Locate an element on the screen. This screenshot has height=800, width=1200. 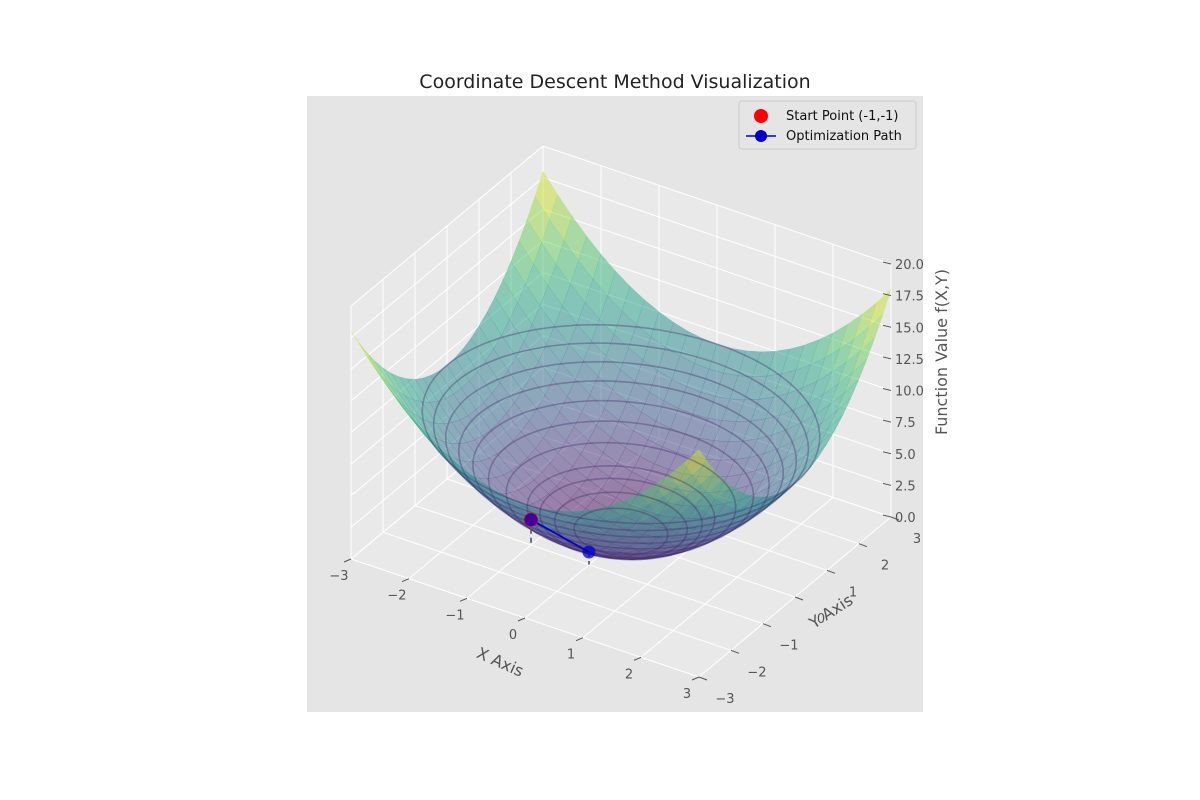
legend-label-start: Start Point (-1,-1) is located at coordinates (842, 116).